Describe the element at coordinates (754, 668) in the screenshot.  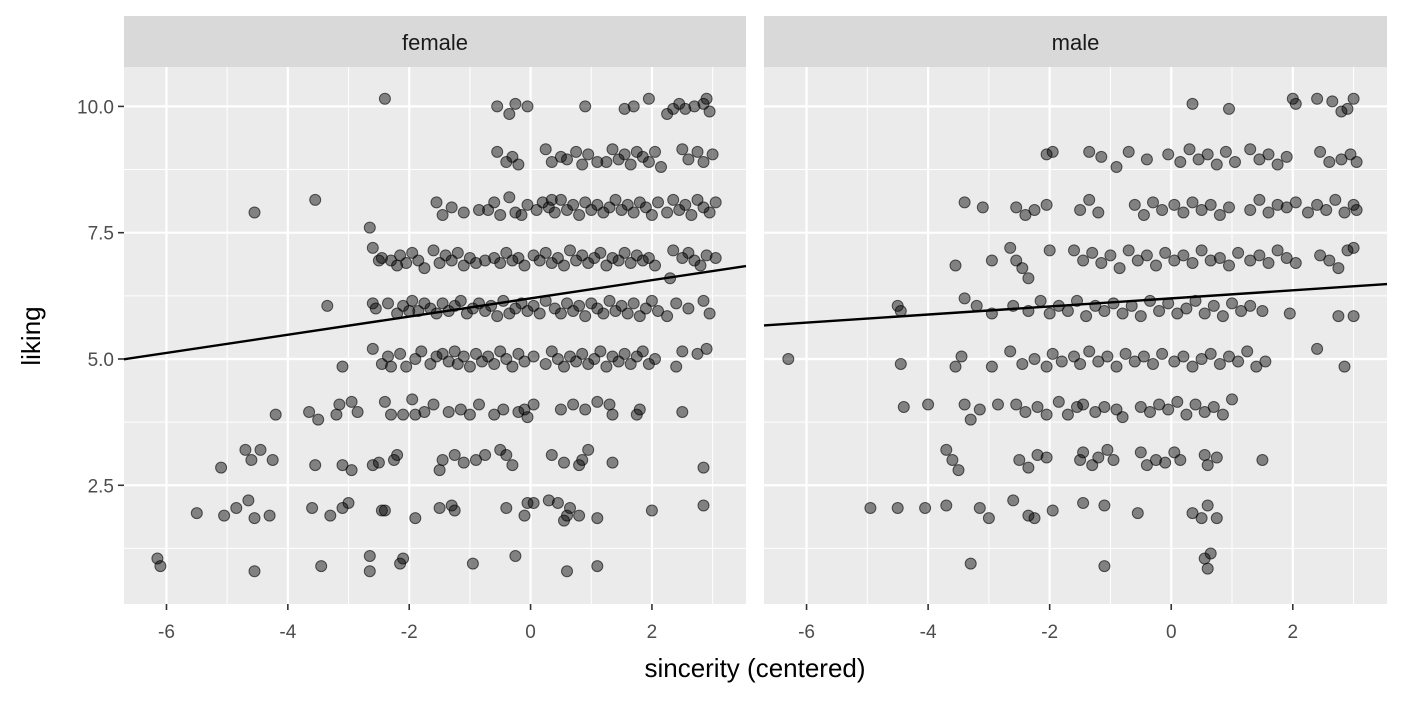
I see `x-axis-title: sincerity (centered)` at that location.